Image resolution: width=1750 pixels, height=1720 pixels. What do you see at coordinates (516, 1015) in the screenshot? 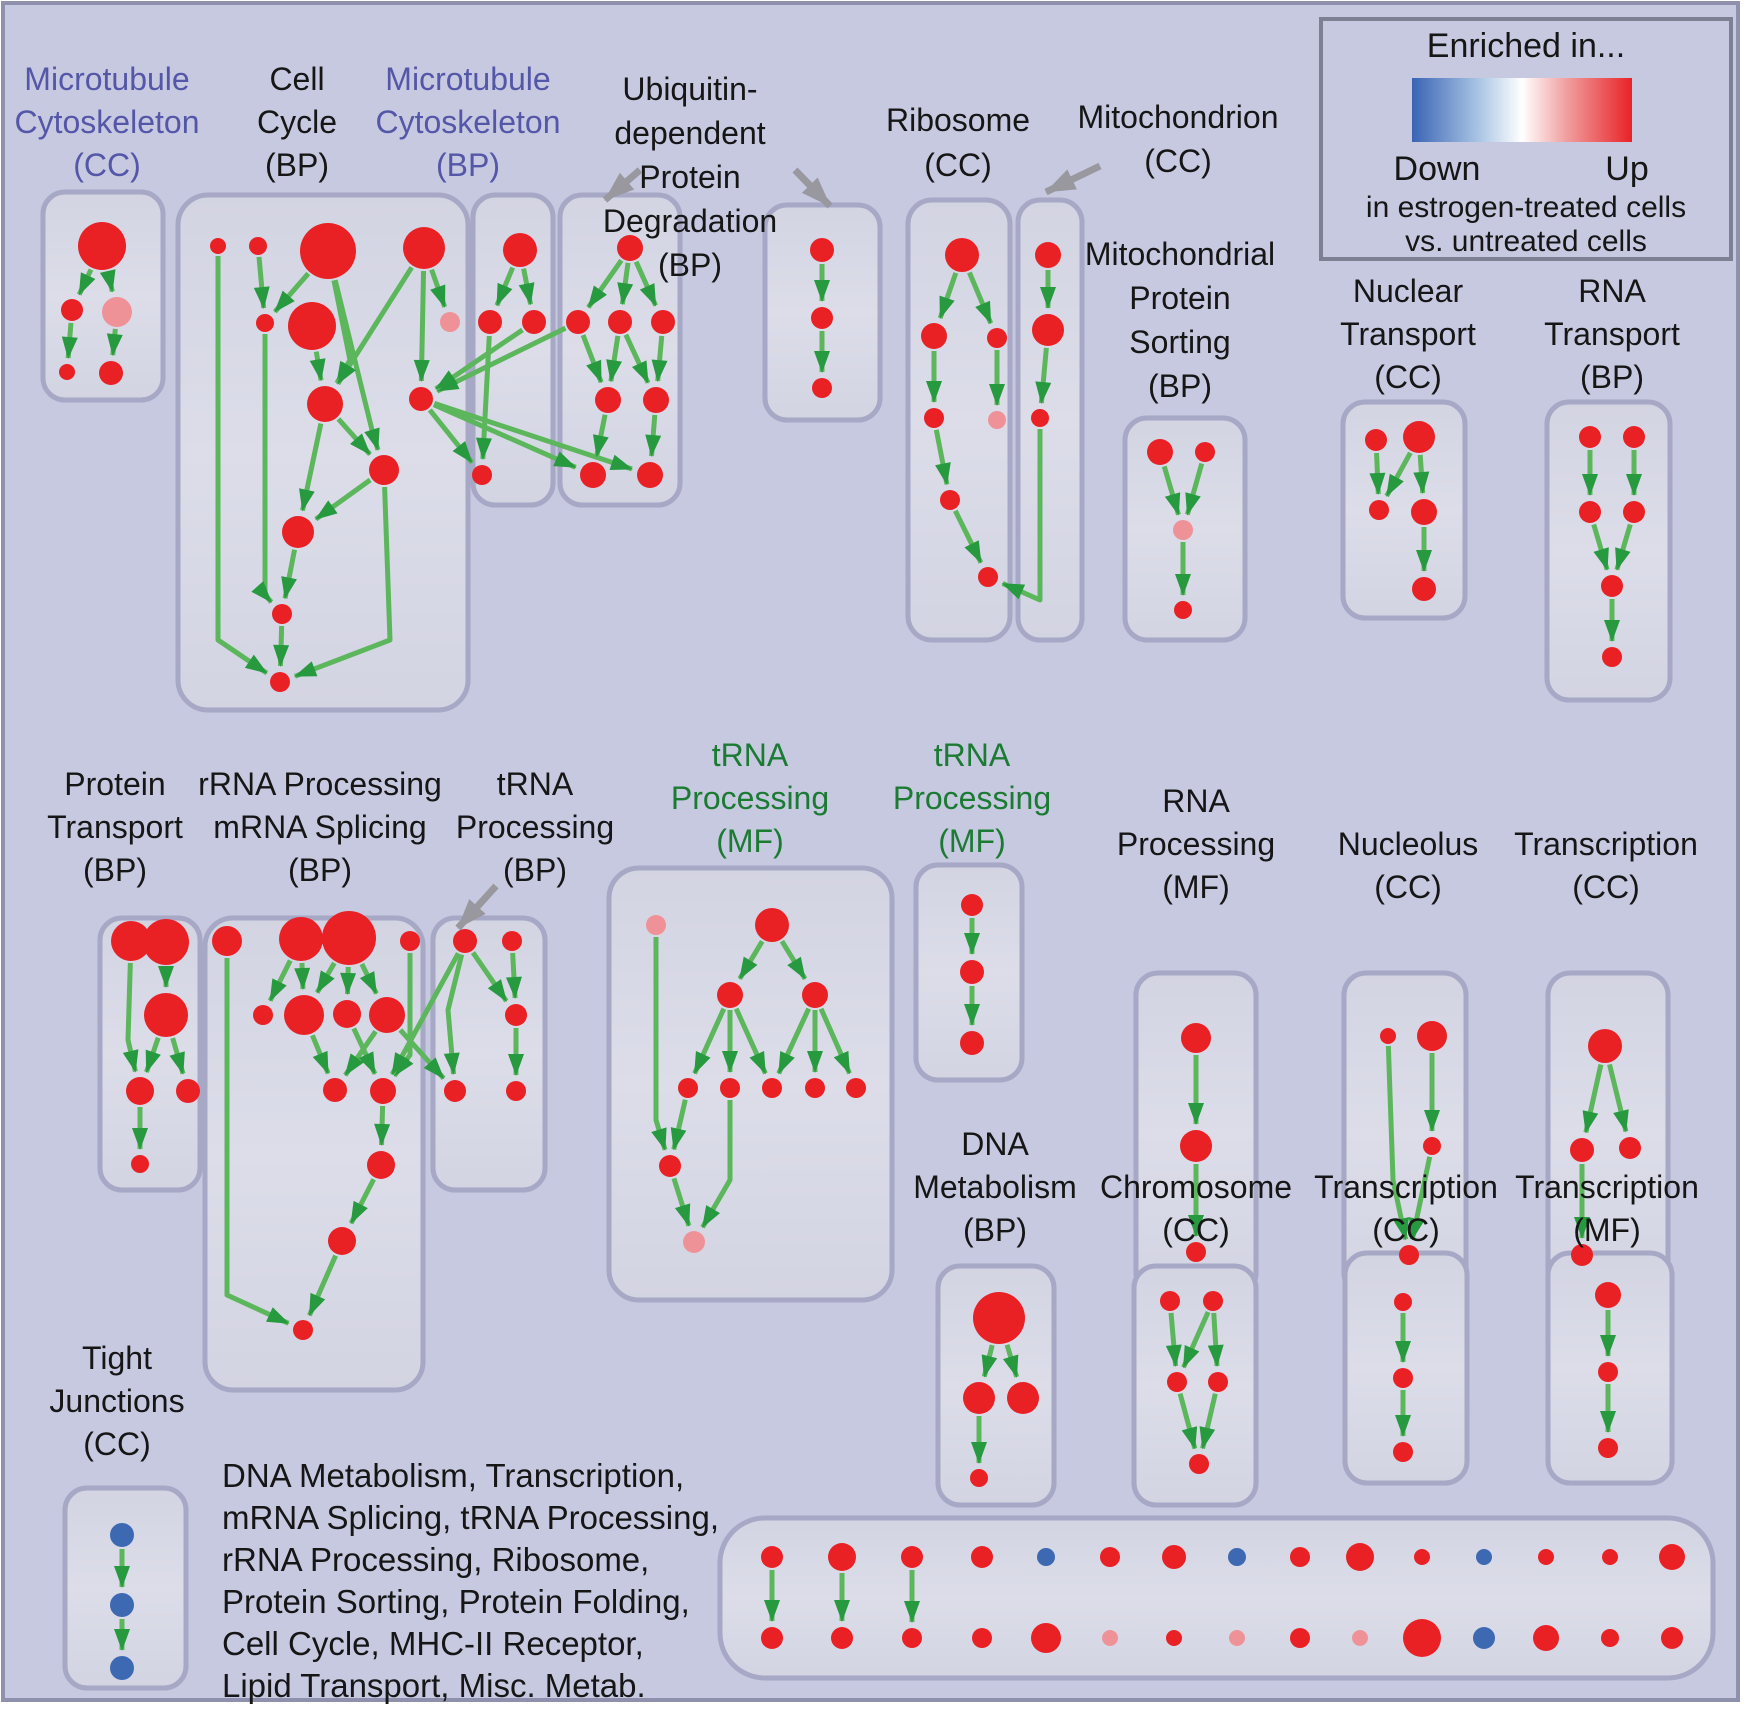
I see `go-term-node-u3` at bounding box center [516, 1015].